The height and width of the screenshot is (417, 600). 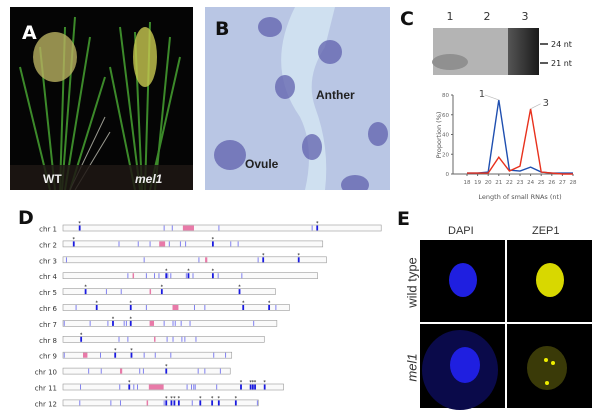 What do you see at coordinates (450, 16) in the screenshot?
I see `lane-1-label: 1` at bounding box center [450, 16].